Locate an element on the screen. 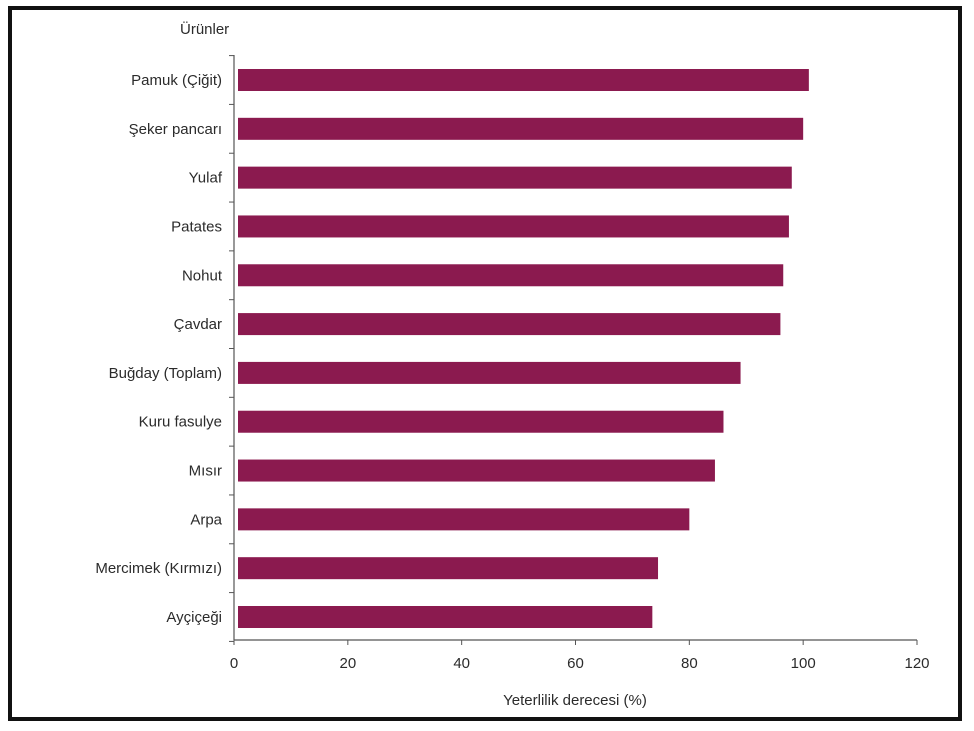 The width and height of the screenshot is (974, 731). category-label: Nohut is located at coordinates (202, 275).